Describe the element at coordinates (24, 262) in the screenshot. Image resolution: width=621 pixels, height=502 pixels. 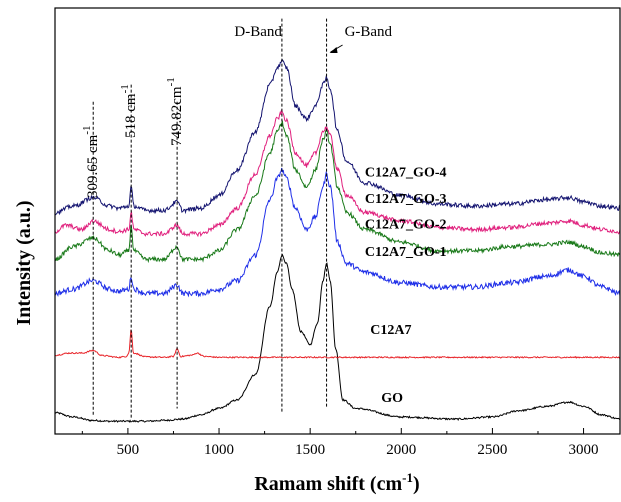
I see `y-axis-title: Intensity (a.u.)` at that location.